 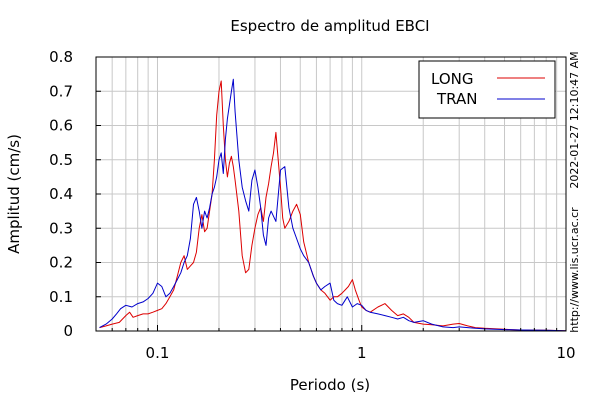 I want to click on x-axis-label: Periodo (s), so click(x=330, y=385).